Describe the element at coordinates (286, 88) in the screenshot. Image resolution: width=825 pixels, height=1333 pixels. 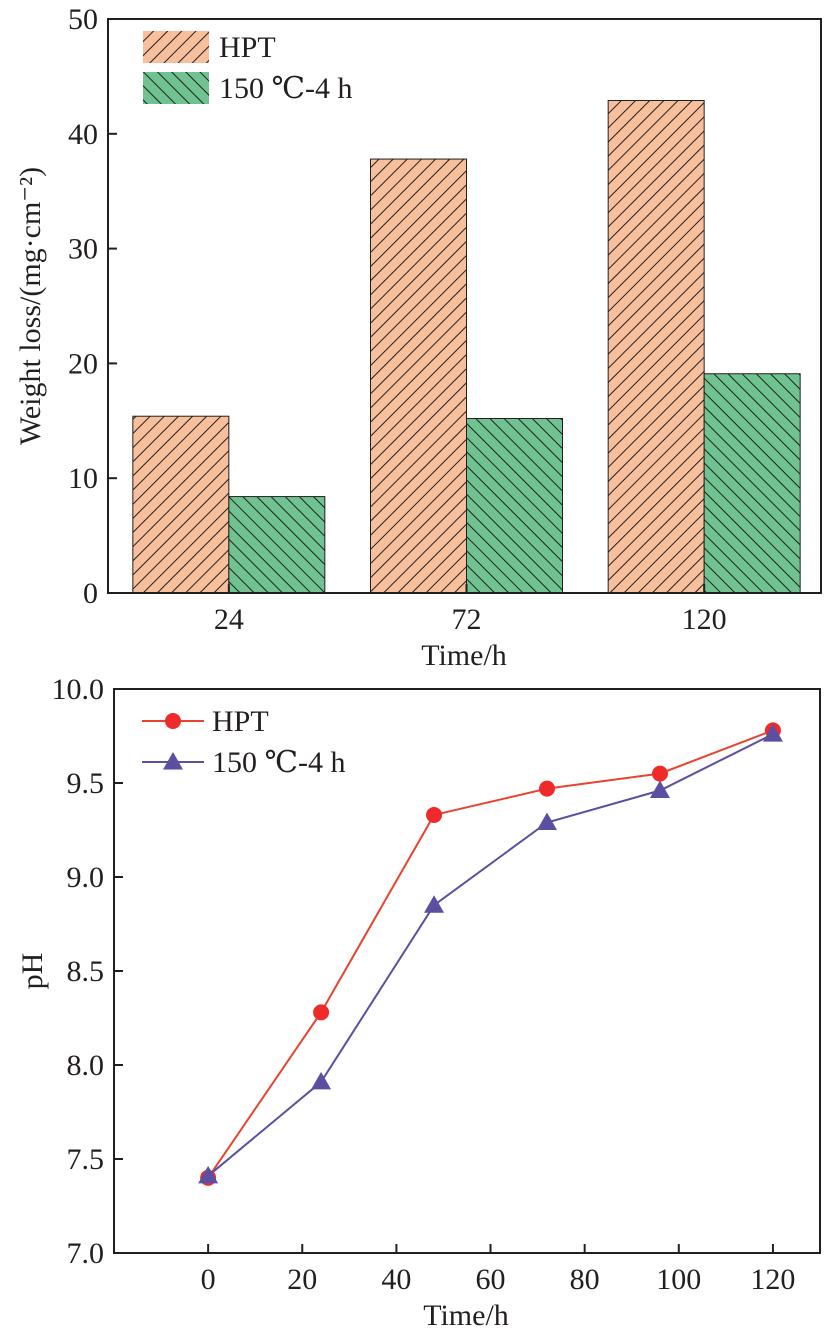
I see `bar-legend-label-heat: 150 ℃-4 h` at that location.